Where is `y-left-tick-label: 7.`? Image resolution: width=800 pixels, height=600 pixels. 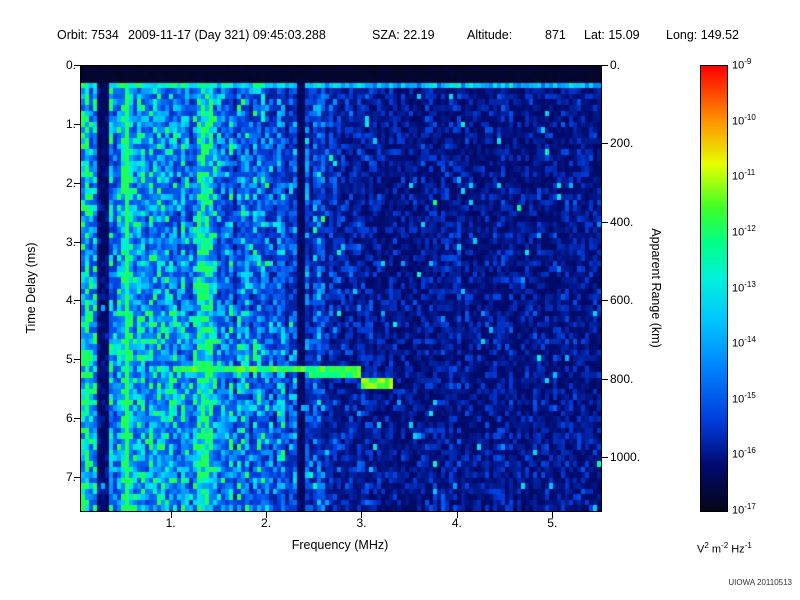
y-left-tick-label: 7. is located at coordinates (70, 477).